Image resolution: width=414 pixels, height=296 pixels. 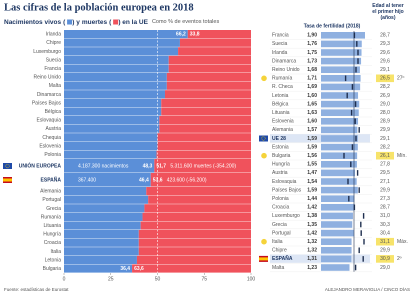 What do you see at coordinates (186, 22) in the screenshot?
I see `legend-text: Como % de eventos totales` at bounding box center [186, 22].